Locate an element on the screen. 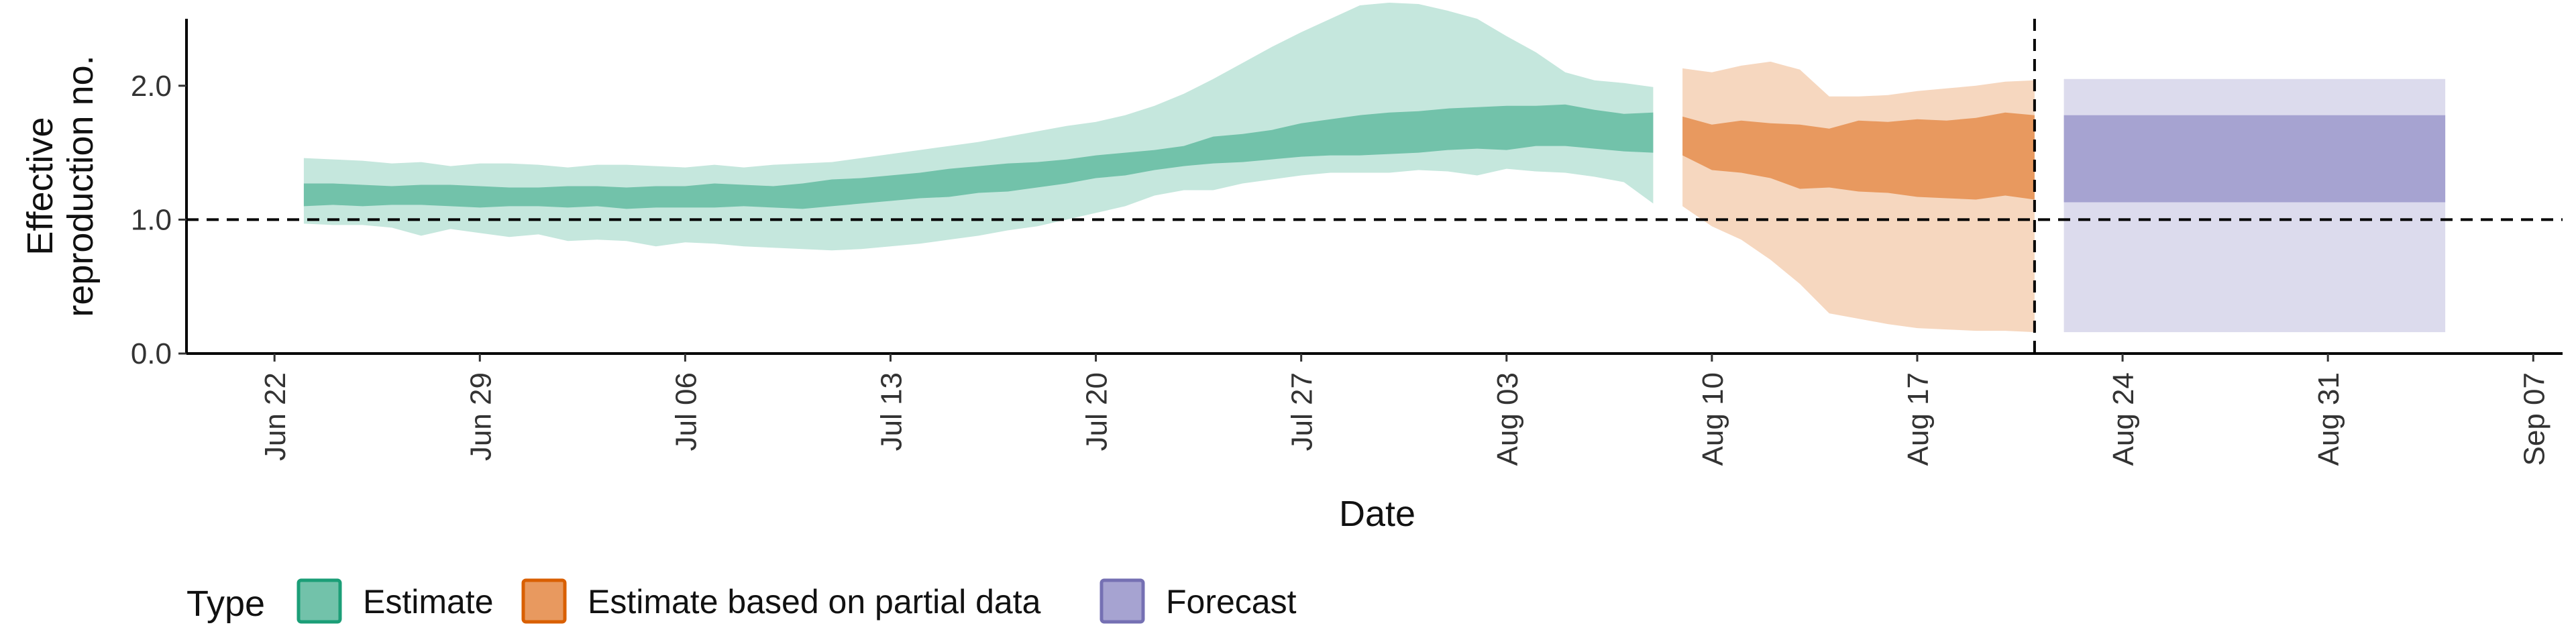  x-tick-label: Aug 10 is located at coordinates (1713, 419).